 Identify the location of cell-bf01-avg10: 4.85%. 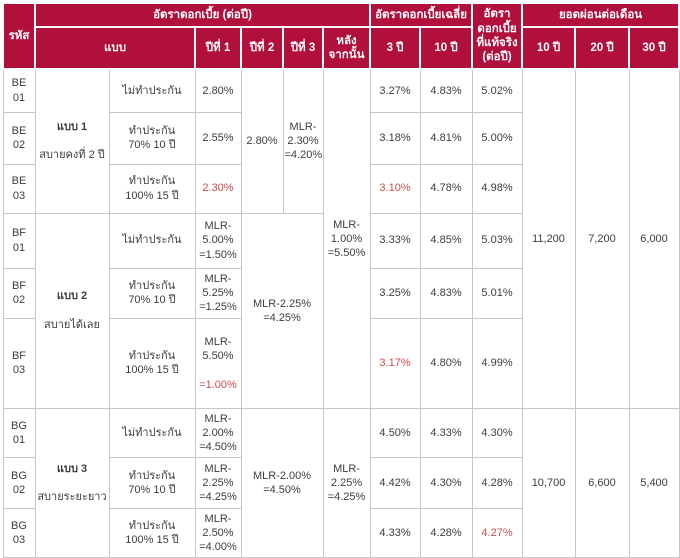
(446, 240).